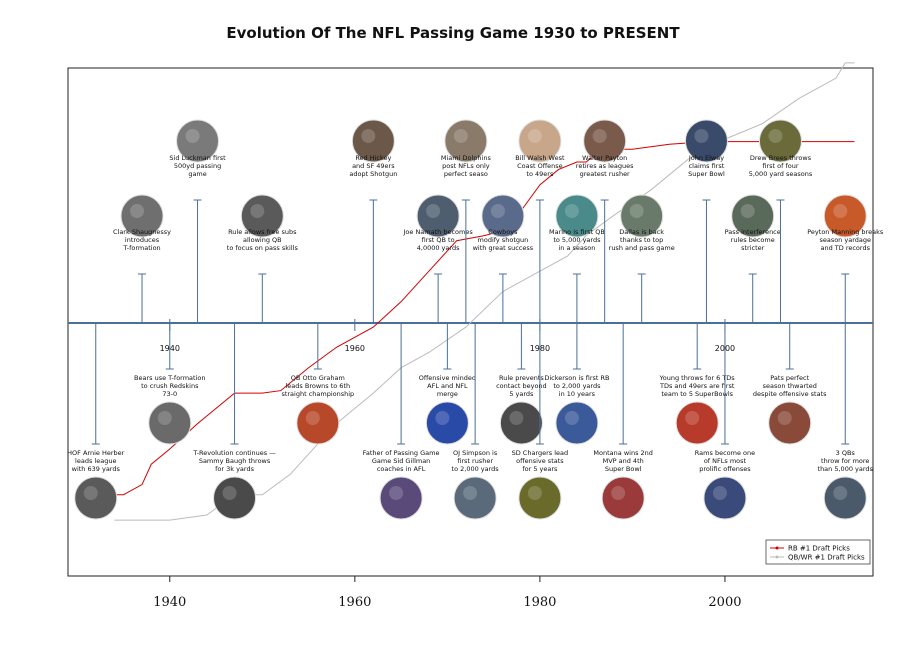 The width and height of the screenshot is (906, 657). I want to click on event-label: Sammy Baugh throws, so click(235, 461).